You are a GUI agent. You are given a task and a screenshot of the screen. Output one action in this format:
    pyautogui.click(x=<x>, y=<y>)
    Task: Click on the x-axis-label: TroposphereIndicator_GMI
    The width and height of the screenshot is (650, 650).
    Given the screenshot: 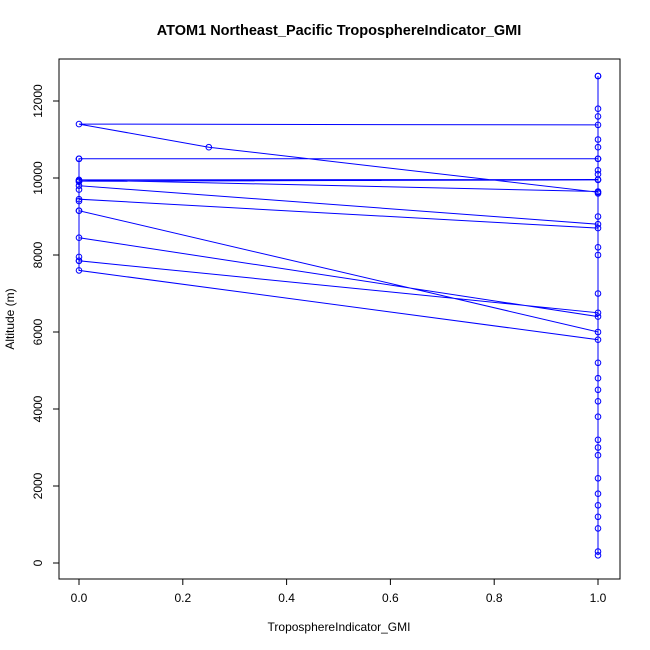 What is the action you would take?
    pyautogui.click(x=339, y=627)
    